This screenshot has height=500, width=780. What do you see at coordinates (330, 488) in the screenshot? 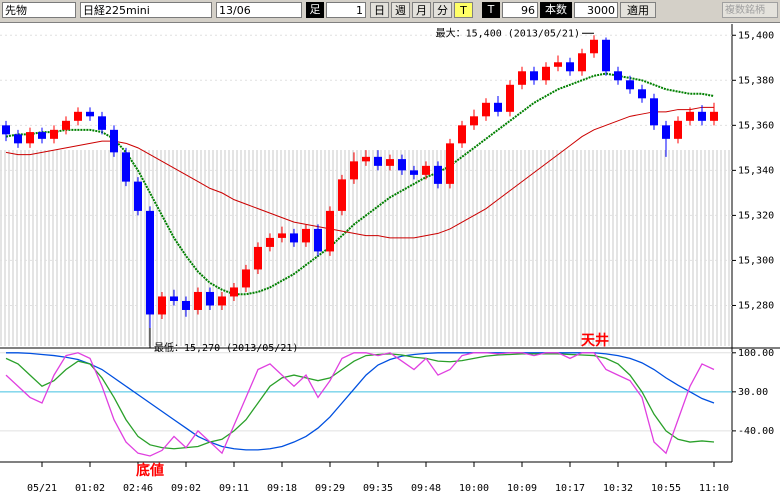
I see `x-tick-label: 09:29` at bounding box center [330, 488].